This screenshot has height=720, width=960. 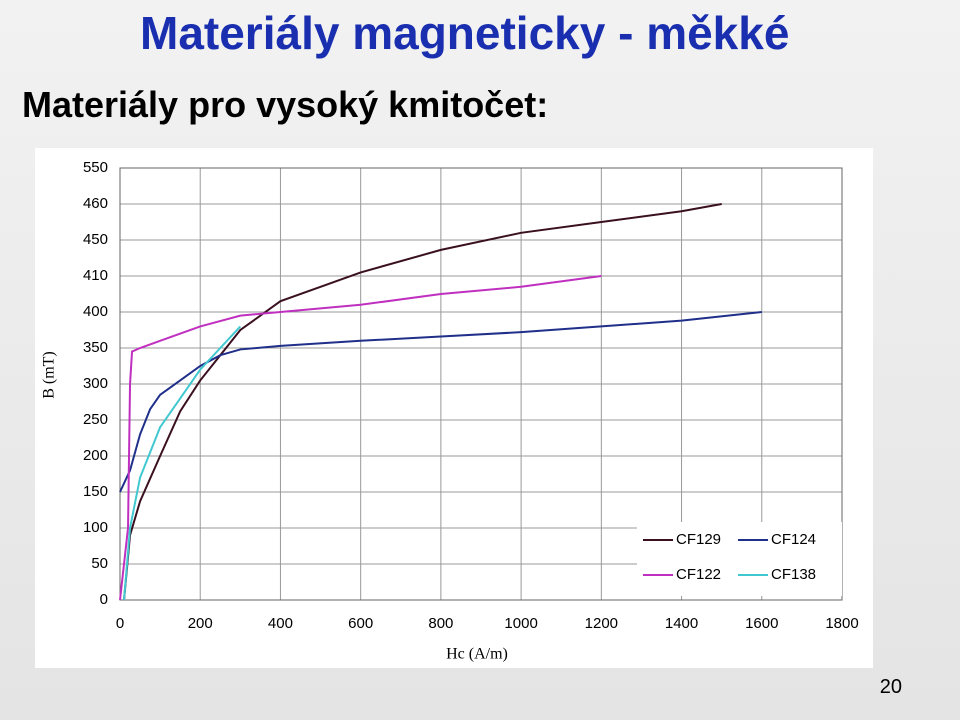 What do you see at coordinates (95, 419) in the screenshot?
I see `y-tick-label: 250` at bounding box center [95, 419].